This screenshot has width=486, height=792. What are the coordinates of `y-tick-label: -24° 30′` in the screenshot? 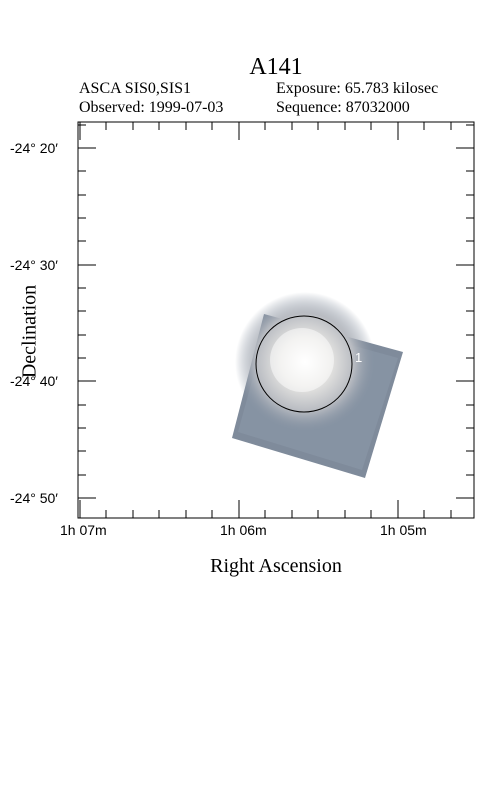 It's located at (34, 265).